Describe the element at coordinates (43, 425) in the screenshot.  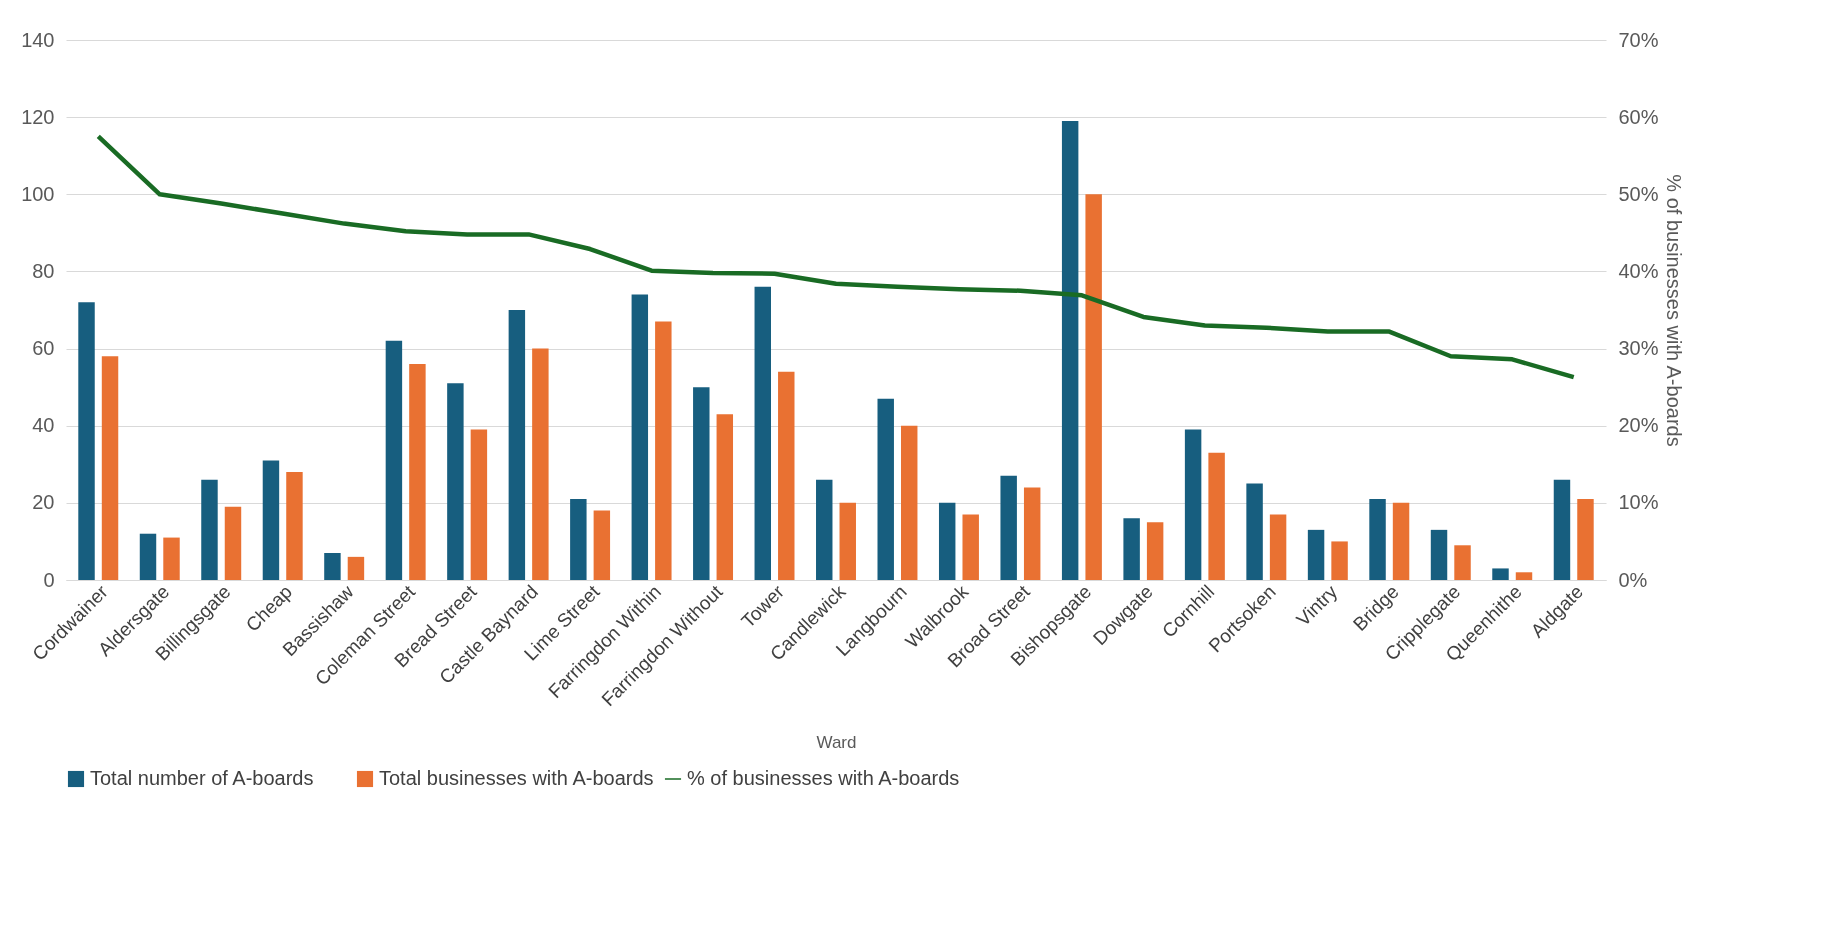
I see `y-tick-label: 40` at that location.